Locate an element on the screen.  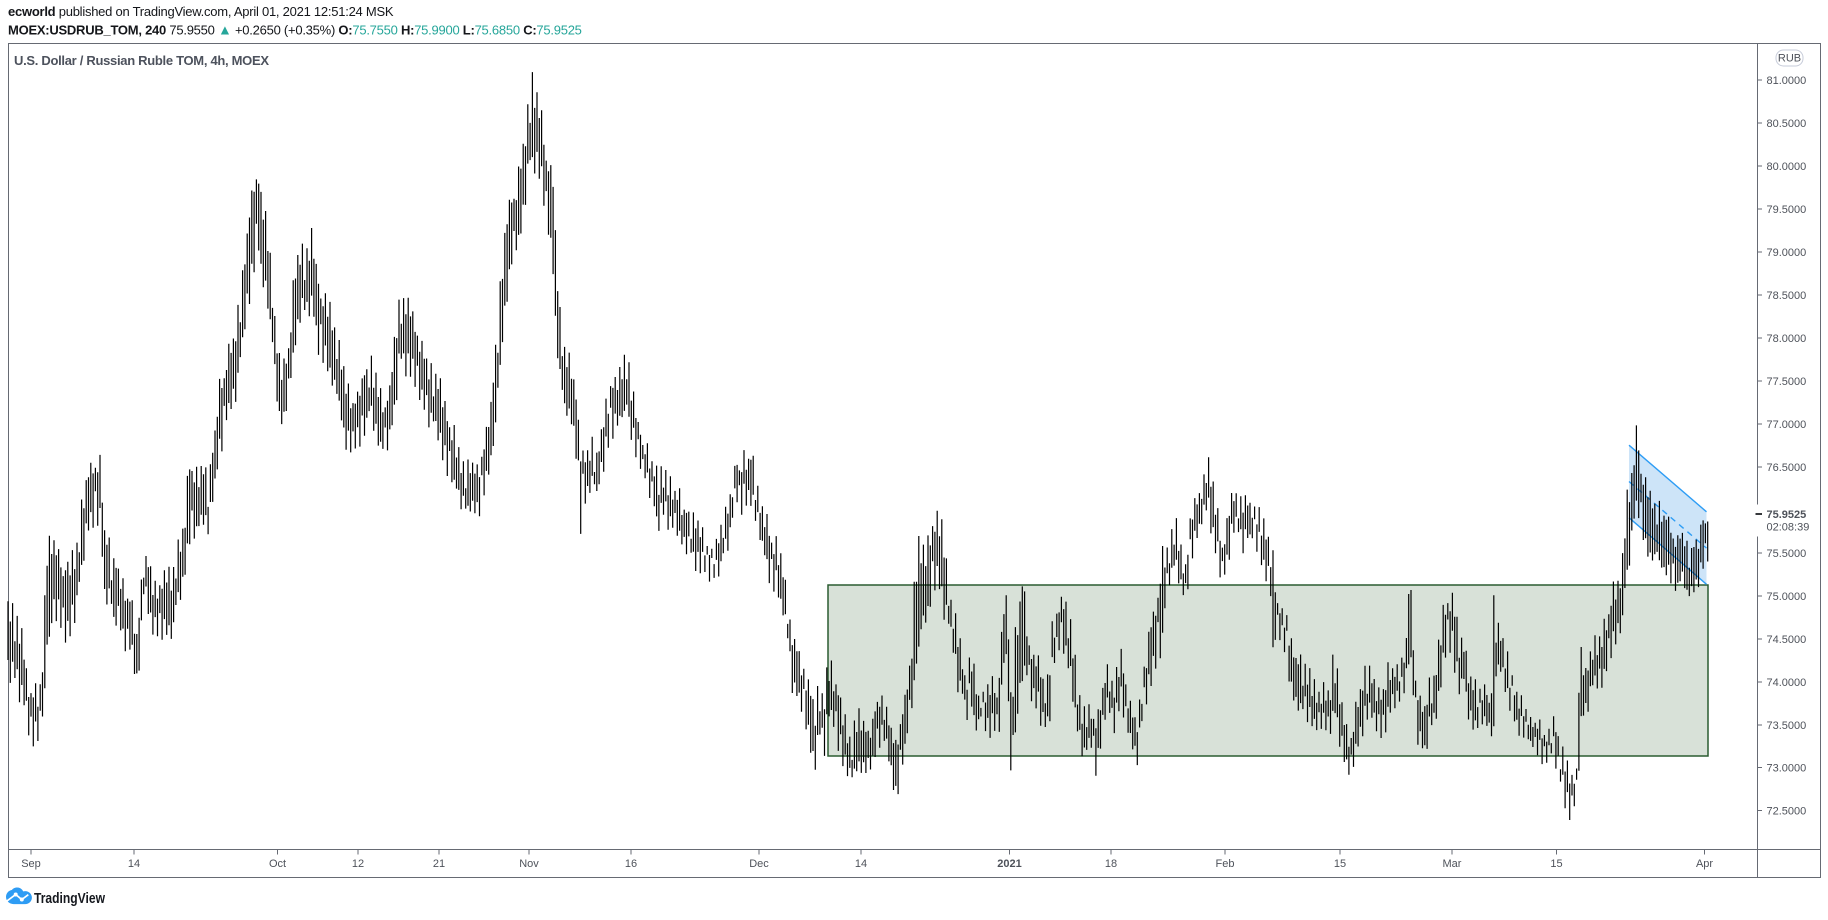
svg-text: 80.0000 is located at coordinates (1787, 167).